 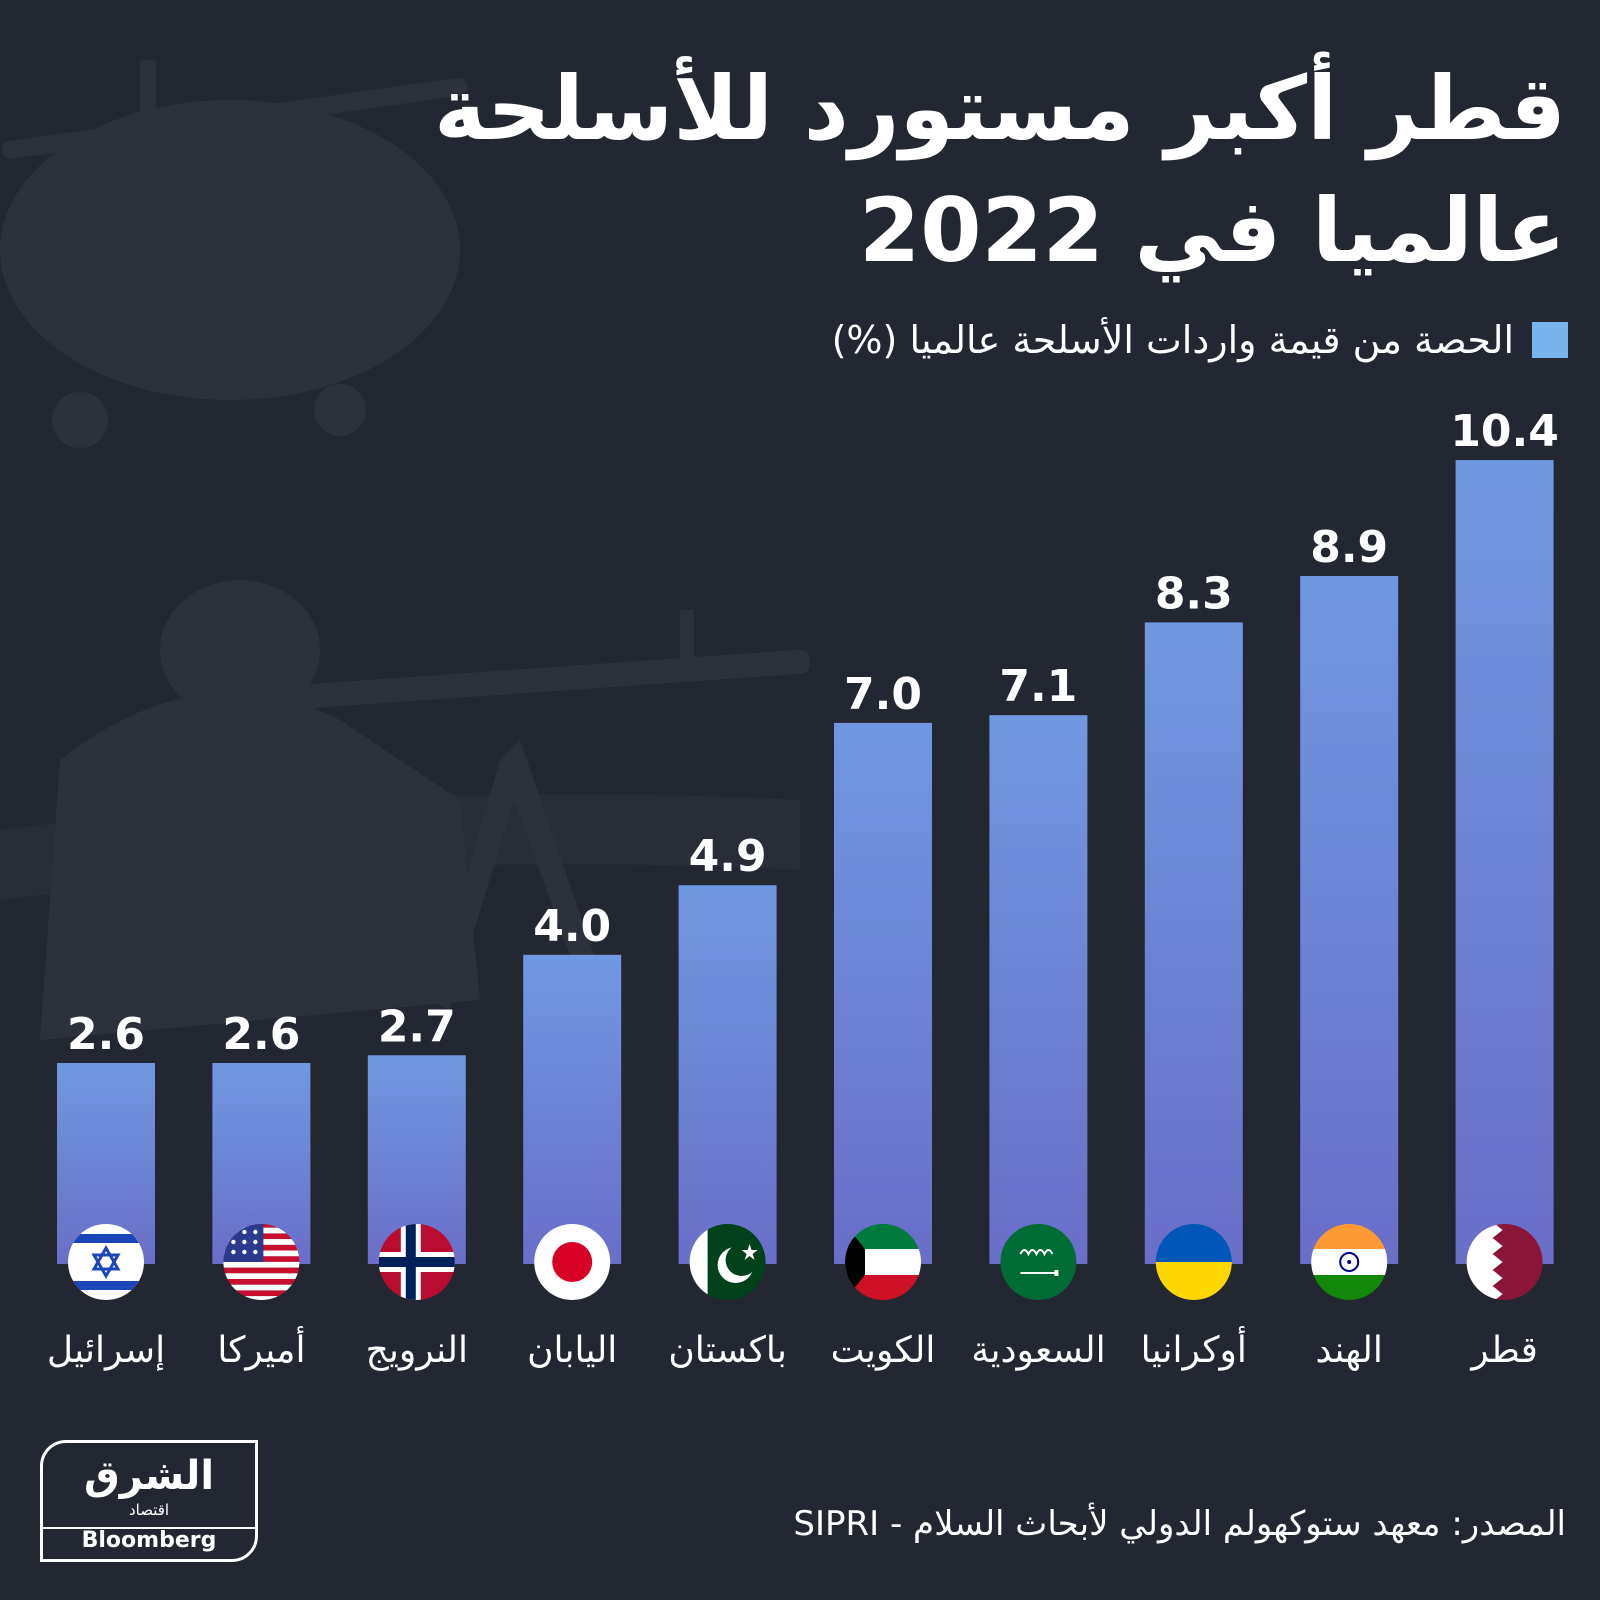 What do you see at coordinates (261, 1262) in the screenshot?
I see `usa-flag-icon` at bounding box center [261, 1262].